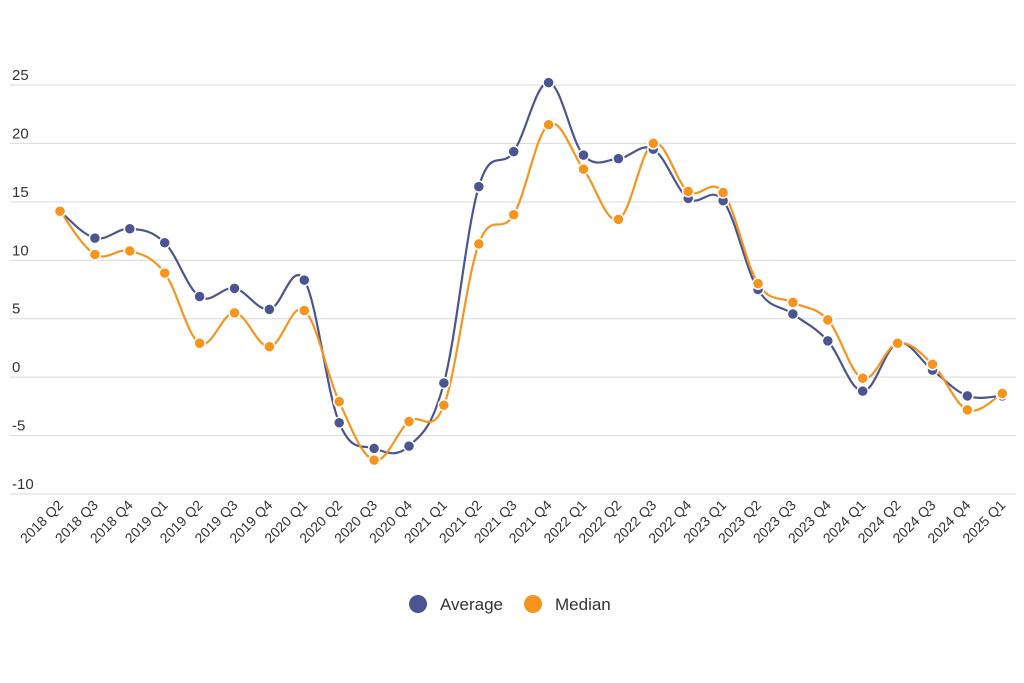  What do you see at coordinates (23, 484) in the screenshot?
I see `y-tick-label: -10` at bounding box center [23, 484].